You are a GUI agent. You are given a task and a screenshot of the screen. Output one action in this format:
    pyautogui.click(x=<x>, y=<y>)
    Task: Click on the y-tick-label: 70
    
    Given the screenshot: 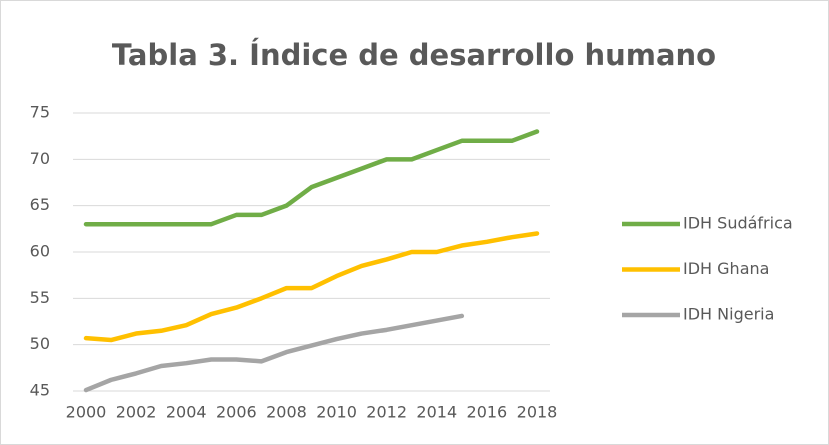 What is the action you would take?
    pyautogui.click(x=40, y=158)
    